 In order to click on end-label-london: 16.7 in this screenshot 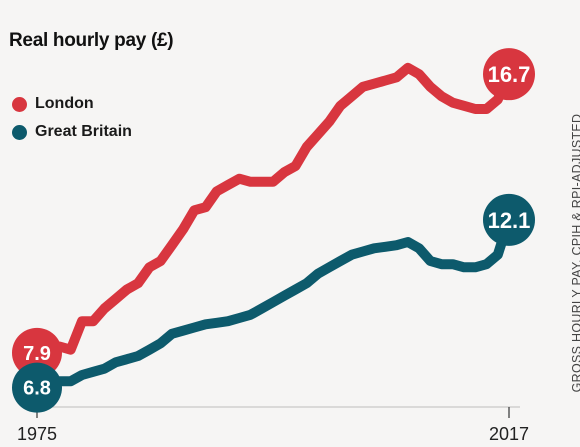, I will do `click(509, 74)`.